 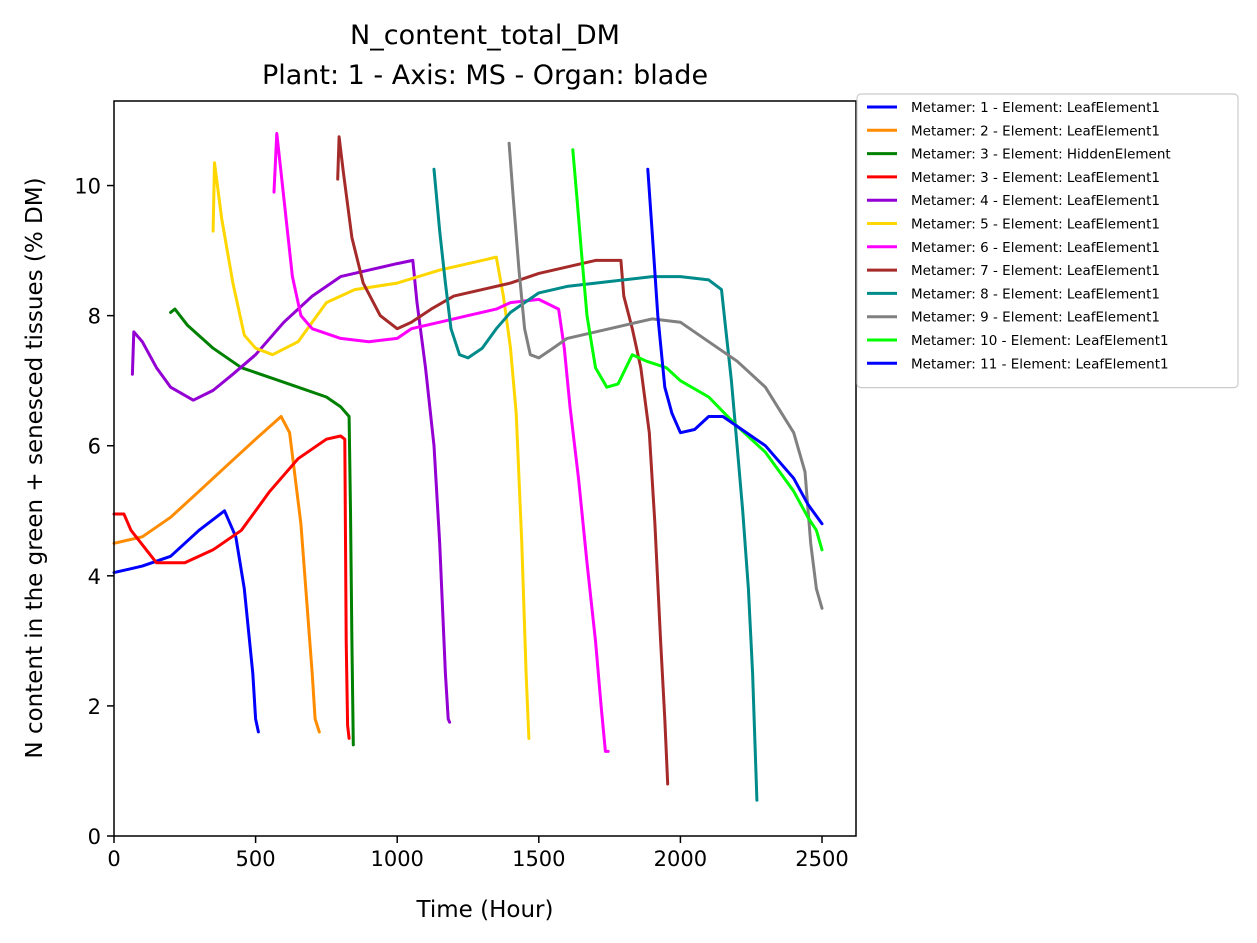 What do you see at coordinates (1035, 201) in the screenshot?
I see `legend-entry-5: Metamer: 4 - Element: LeafElement1` at bounding box center [1035, 201].